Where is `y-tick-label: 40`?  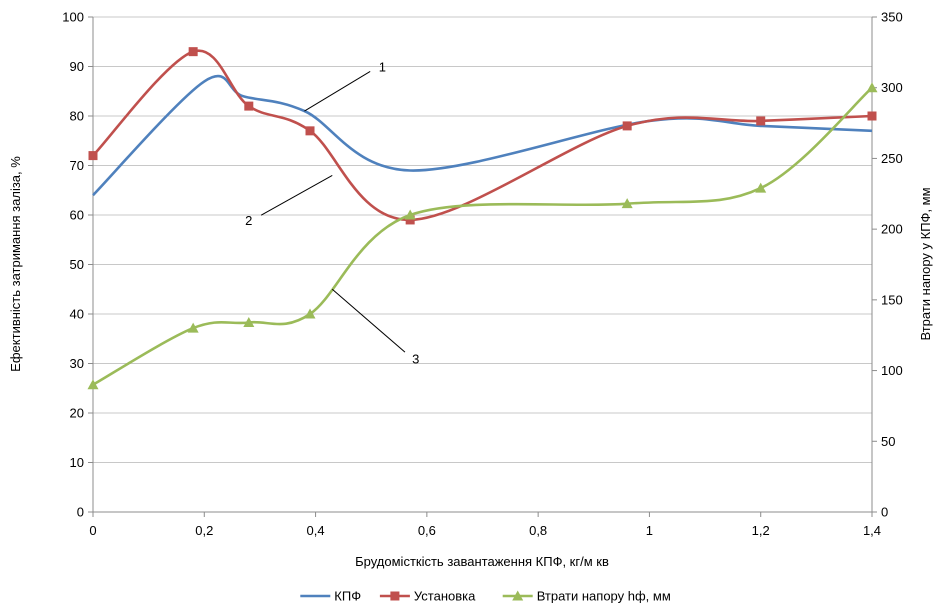 y-tick-label: 40 is located at coordinates (77, 314).